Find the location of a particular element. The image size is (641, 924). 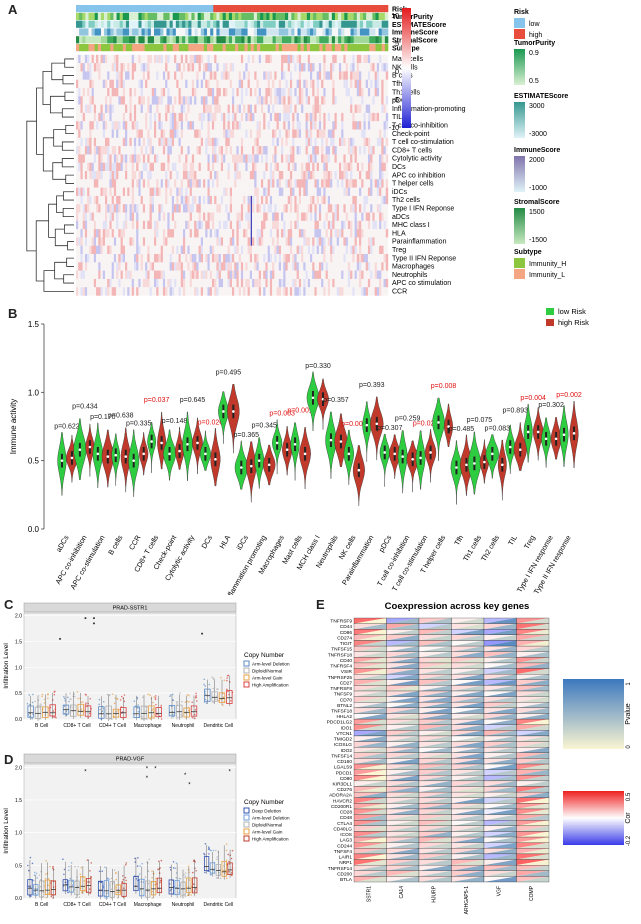

violin-high-risk-median is located at coordinates (484, 462).